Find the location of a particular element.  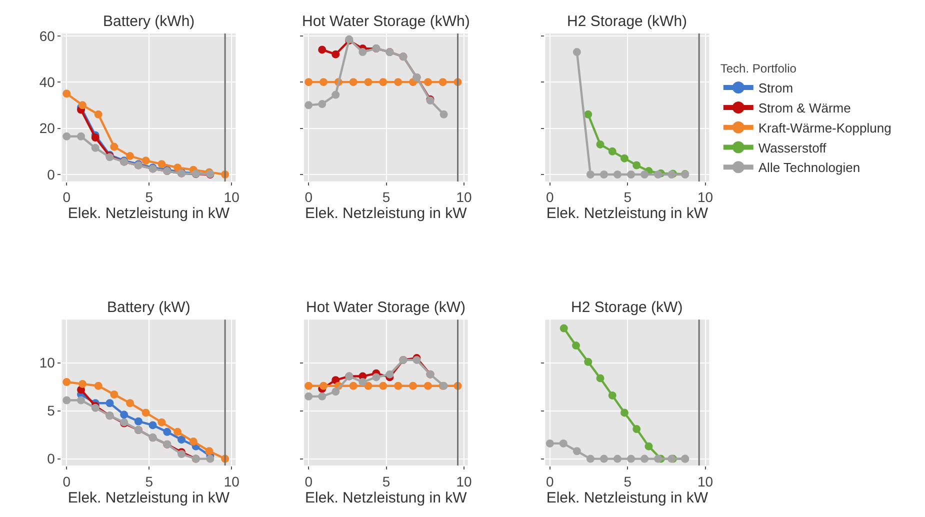

y-tick-label: 60 is located at coordinates (47, 36).